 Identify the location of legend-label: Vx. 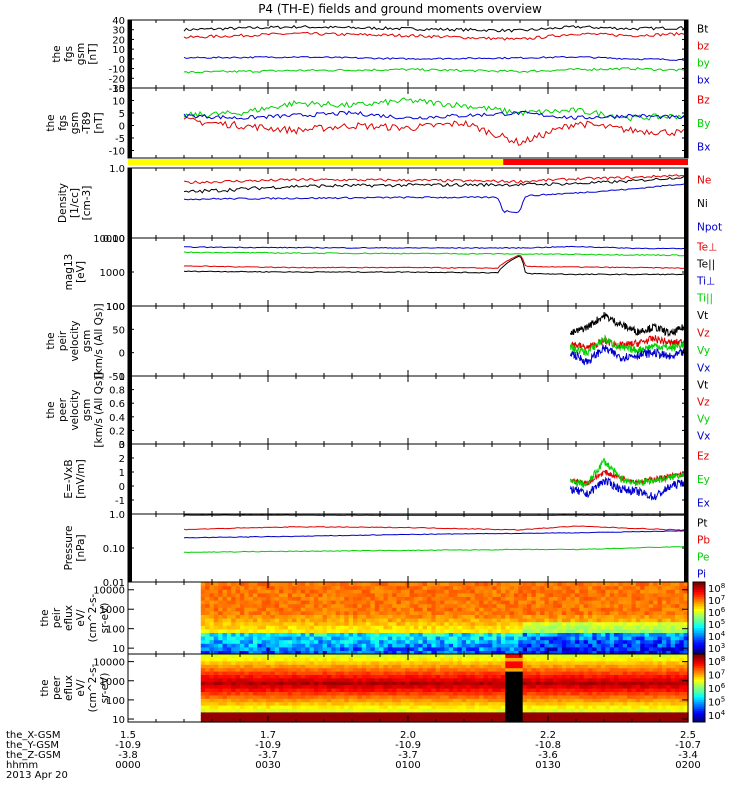
(703, 368).